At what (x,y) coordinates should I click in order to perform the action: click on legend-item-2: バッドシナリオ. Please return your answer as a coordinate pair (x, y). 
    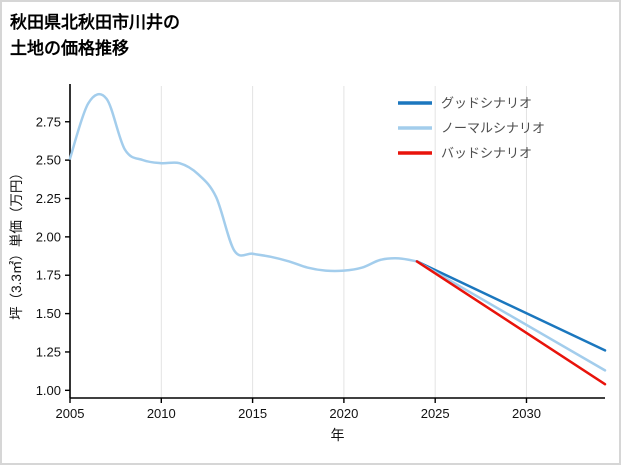
    Looking at the image, I should click on (465, 153).